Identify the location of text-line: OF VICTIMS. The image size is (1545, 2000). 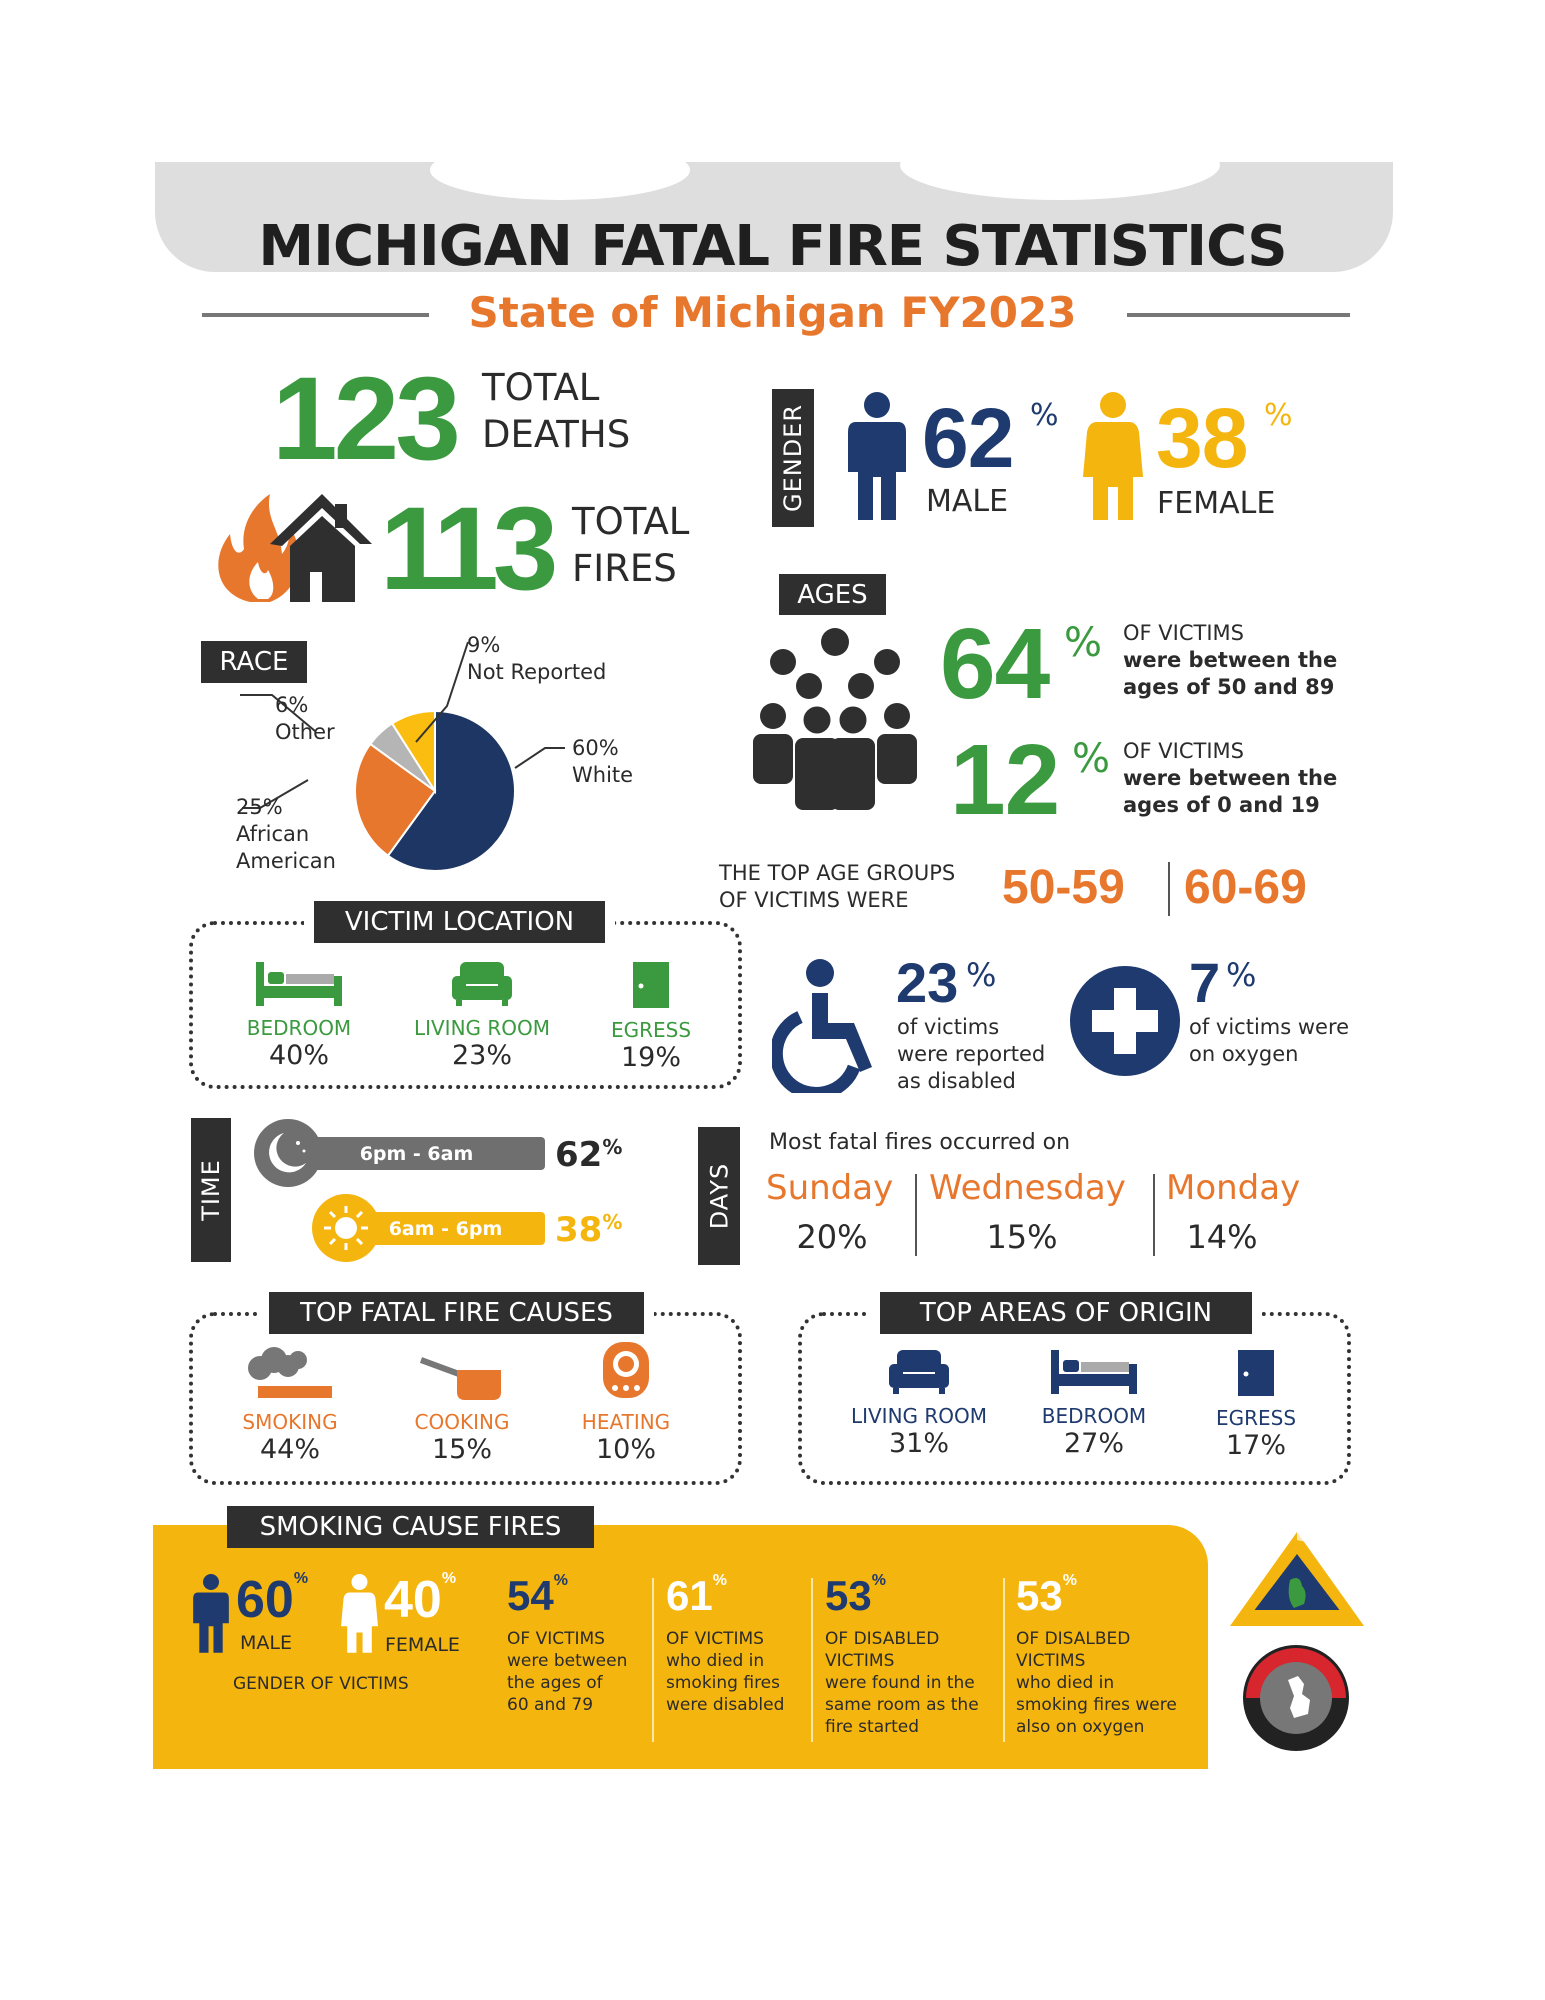
(1183, 751).